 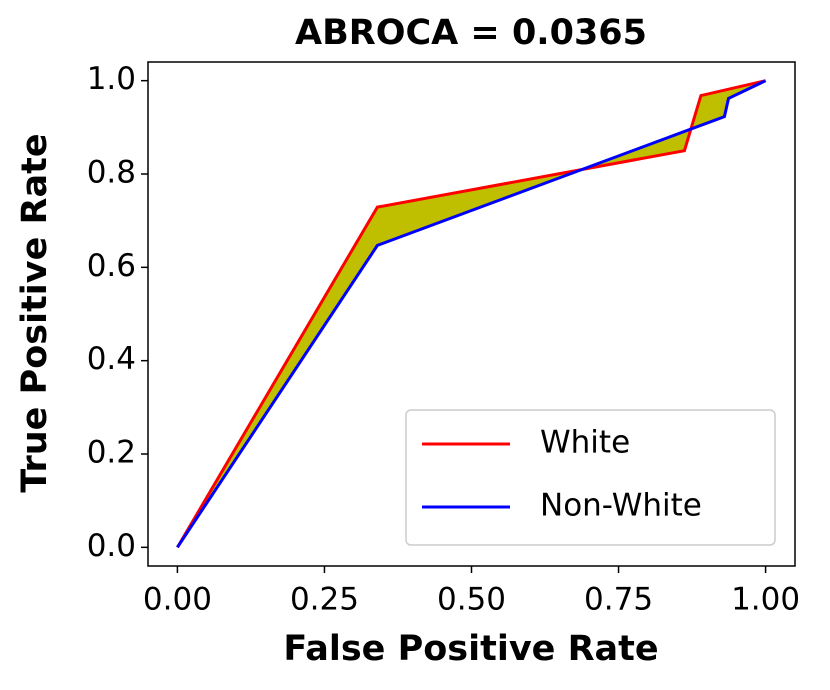 I want to click on y-tick-label: 0.8, so click(x=111, y=173).